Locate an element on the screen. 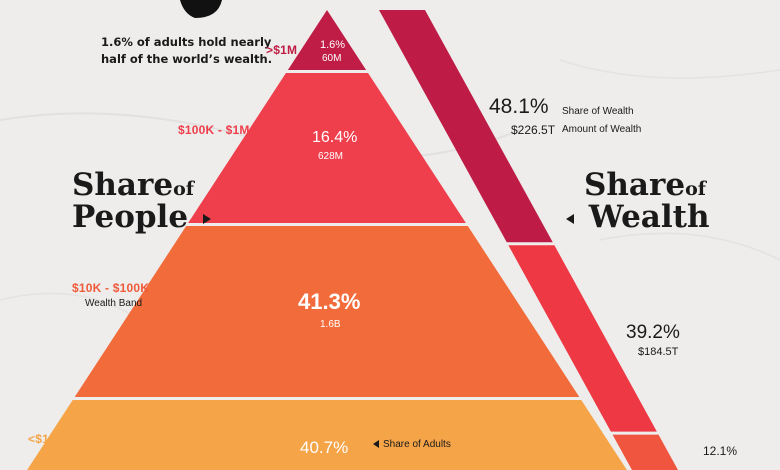 The height and width of the screenshot is (470, 780). arrow-left-icon is located at coordinates (570, 218).